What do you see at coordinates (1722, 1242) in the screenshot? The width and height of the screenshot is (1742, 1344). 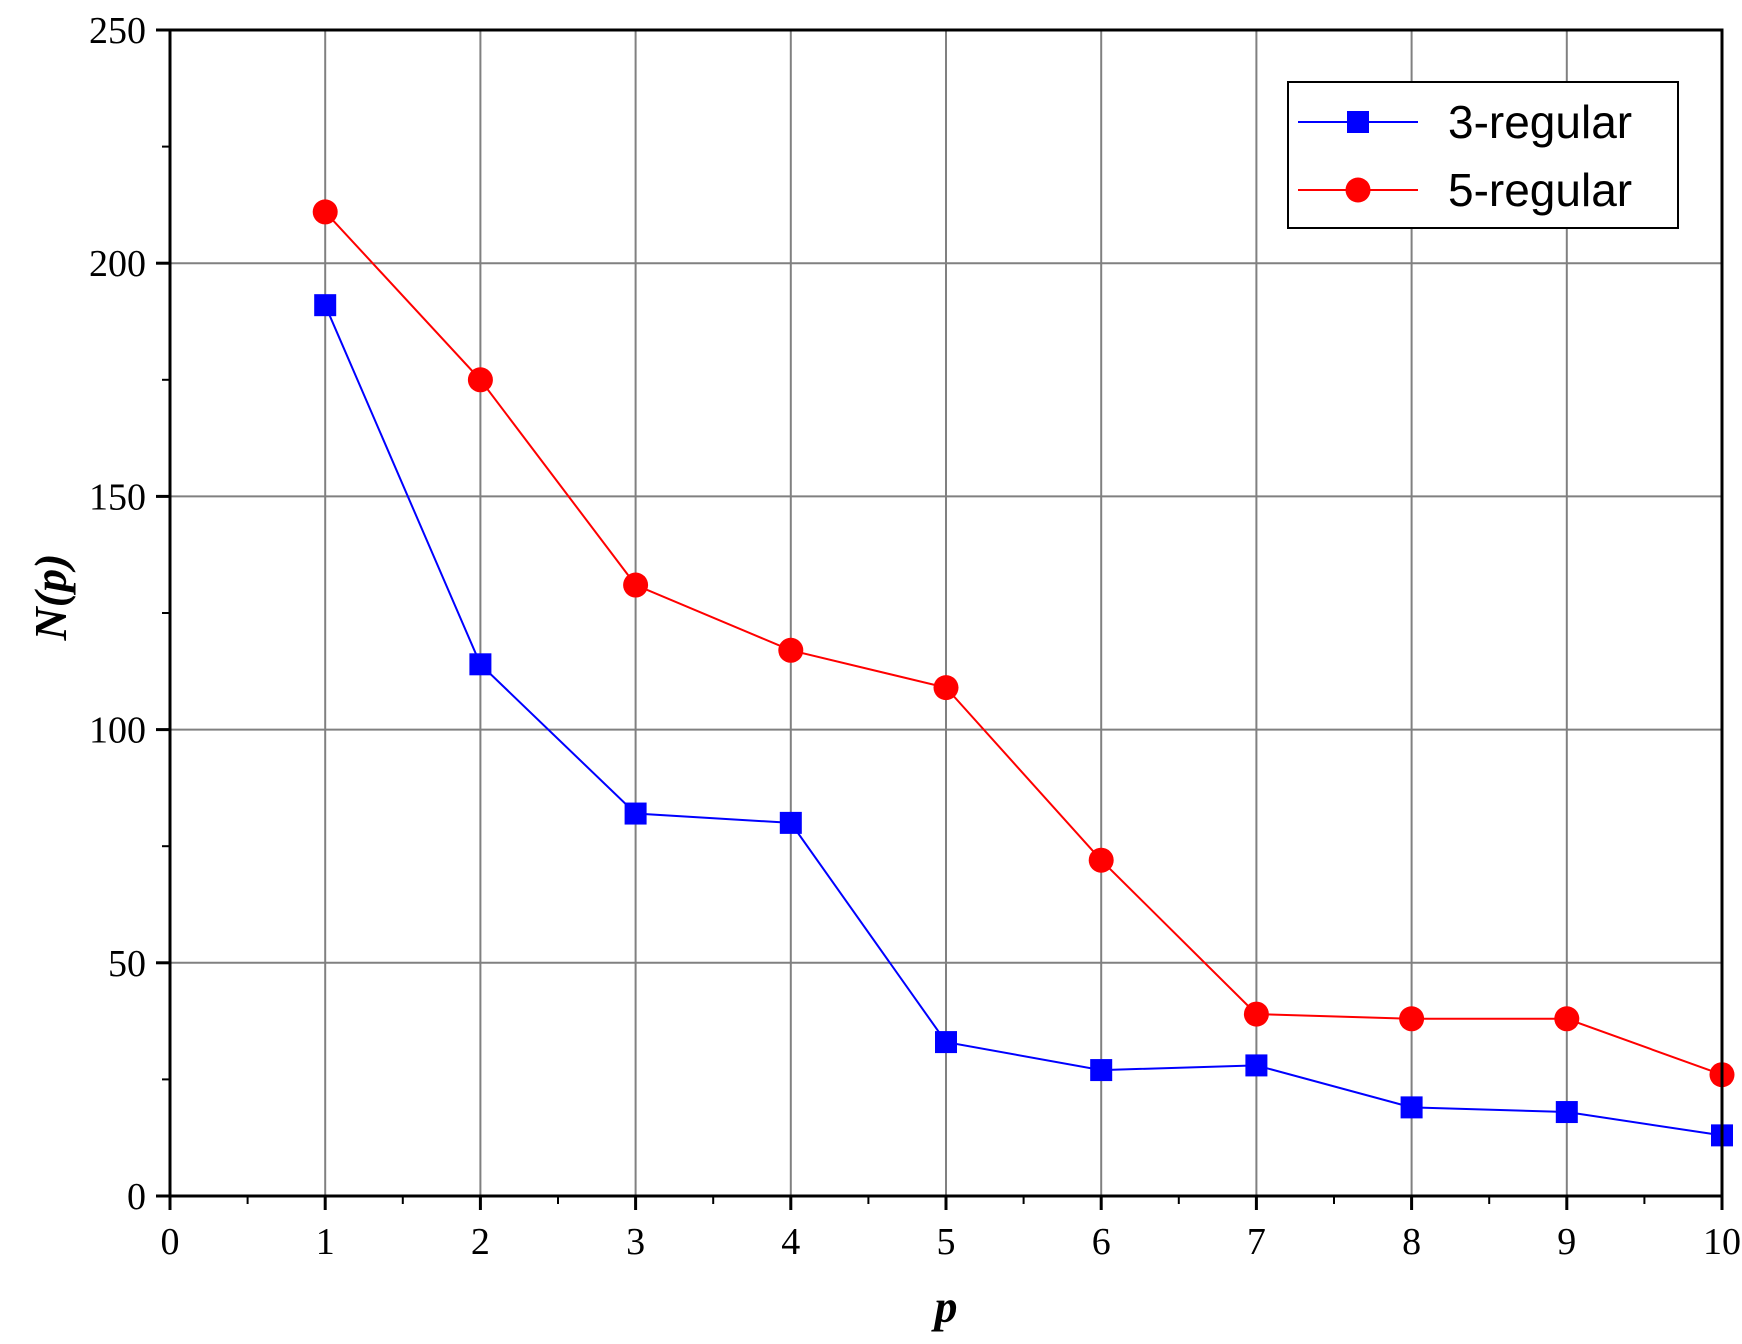 I see `x-tick-label: 10` at bounding box center [1722, 1242].